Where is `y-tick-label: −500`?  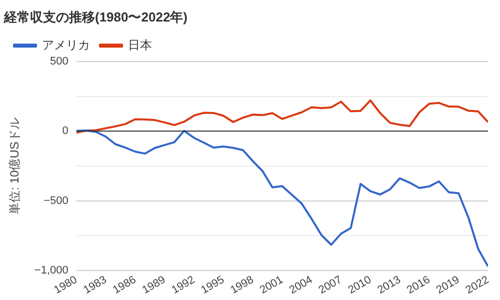
y-tick-label: −500 is located at coordinates (56, 200).